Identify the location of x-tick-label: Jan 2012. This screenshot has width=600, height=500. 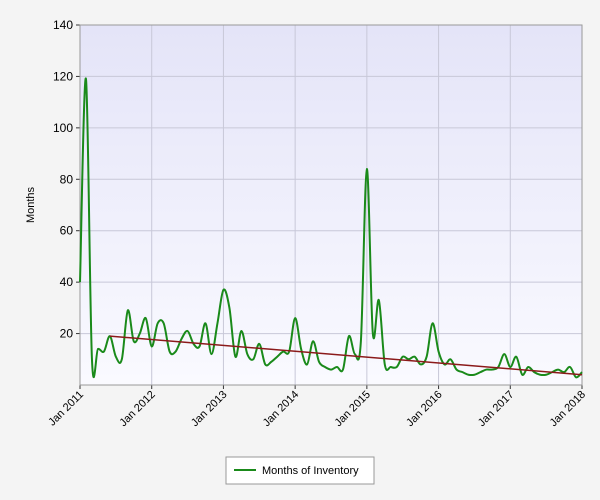
(137, 409).